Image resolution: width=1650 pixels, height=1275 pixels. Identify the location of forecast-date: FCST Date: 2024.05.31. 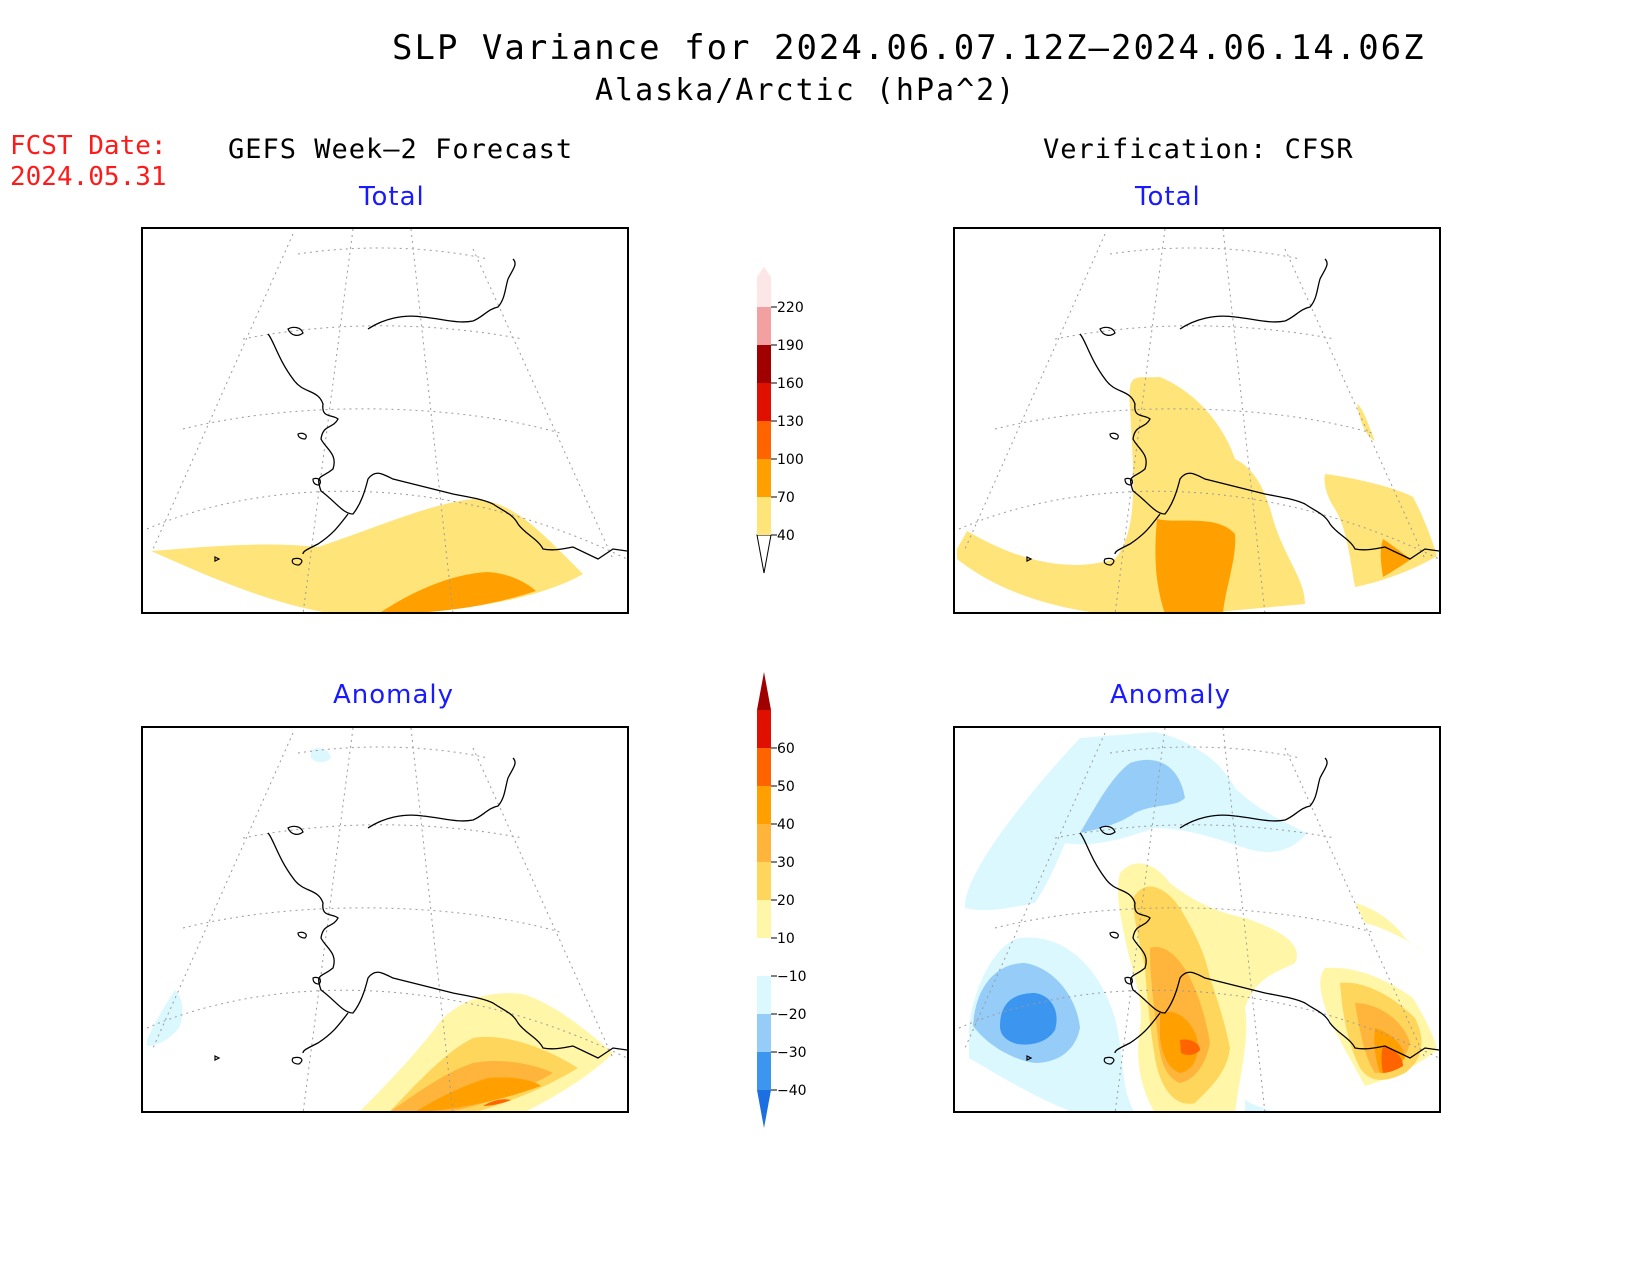
(88, 162).